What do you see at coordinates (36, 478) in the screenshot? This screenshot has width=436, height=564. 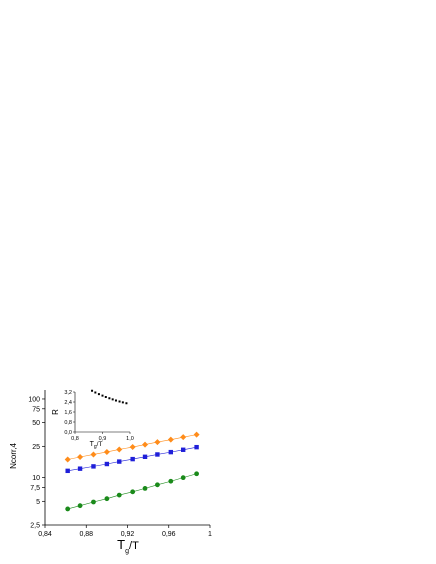 I see `y-tick-label: 10` at bounding box center [36, 478].